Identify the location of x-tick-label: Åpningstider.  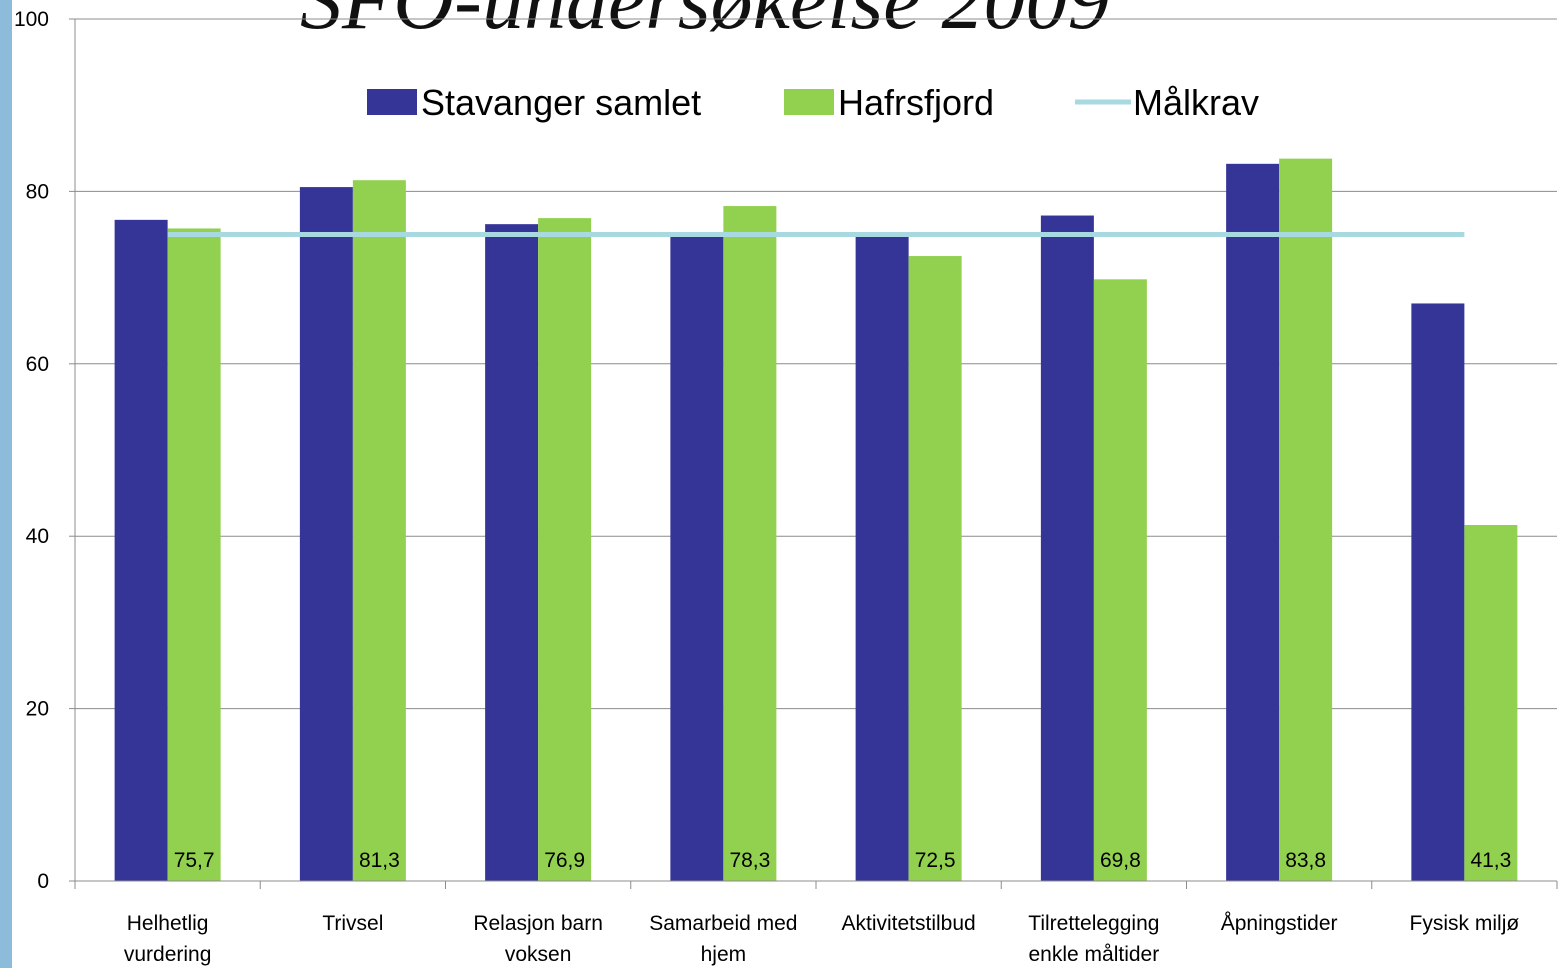
(1279, 923).